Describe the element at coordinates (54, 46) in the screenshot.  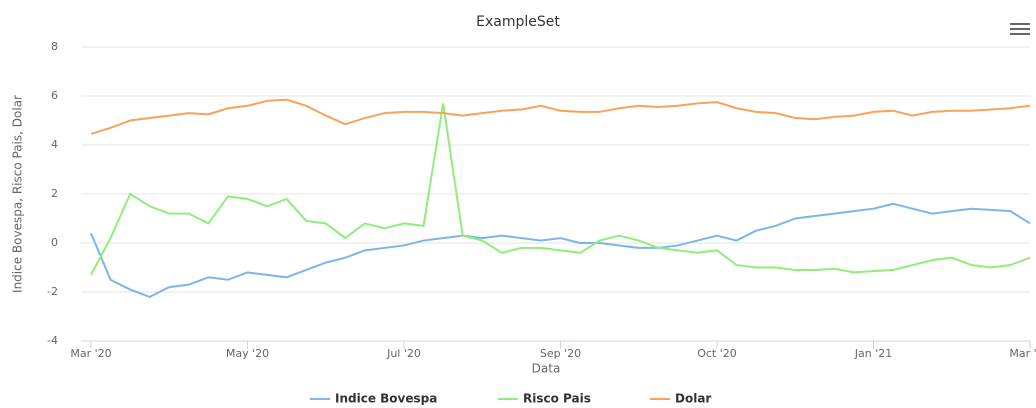
I see `y-tick-label: 8` at that location.